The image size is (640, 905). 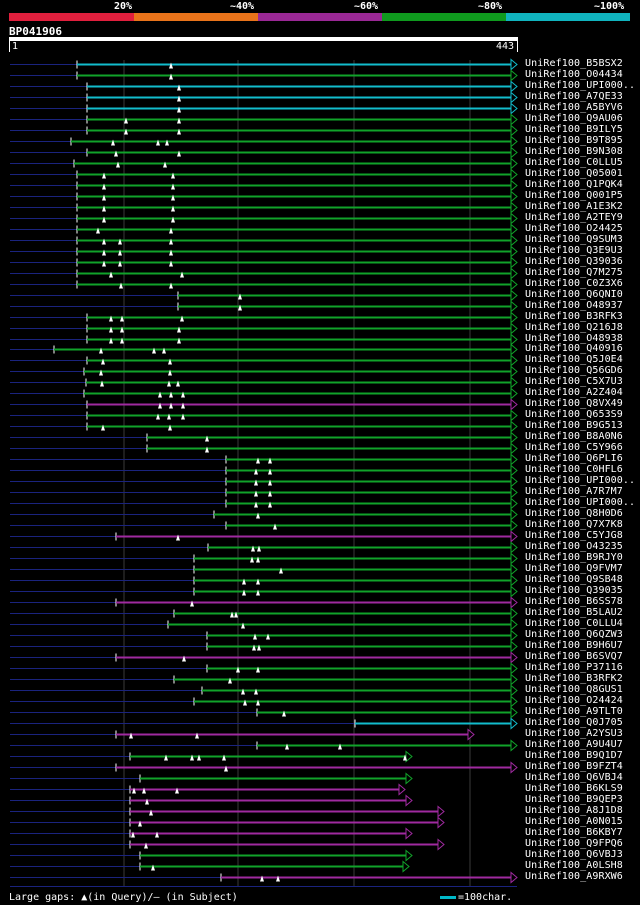 What do you see at coordinates (574, 96) in the screenshot?
I see `hit-label: UniRef100_A7QE33` at bounding box center [574, 96].